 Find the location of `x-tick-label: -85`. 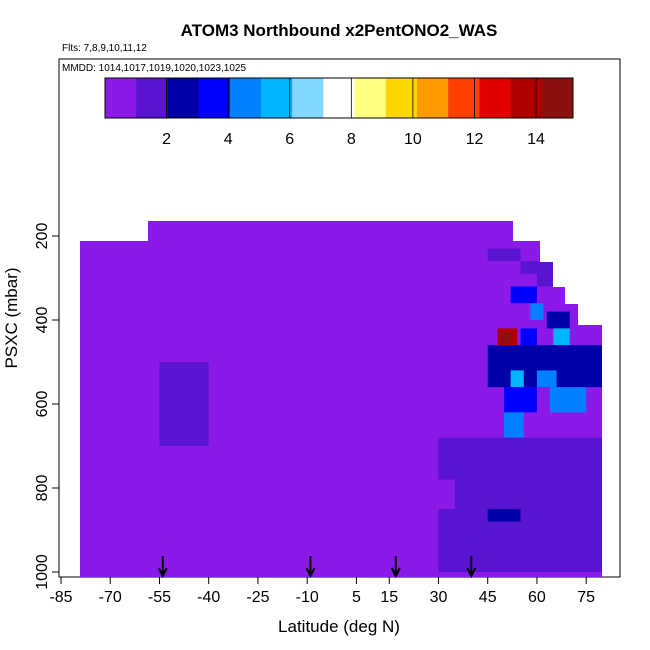

x-tick-label: -85 is located at coordinates (60, 597).